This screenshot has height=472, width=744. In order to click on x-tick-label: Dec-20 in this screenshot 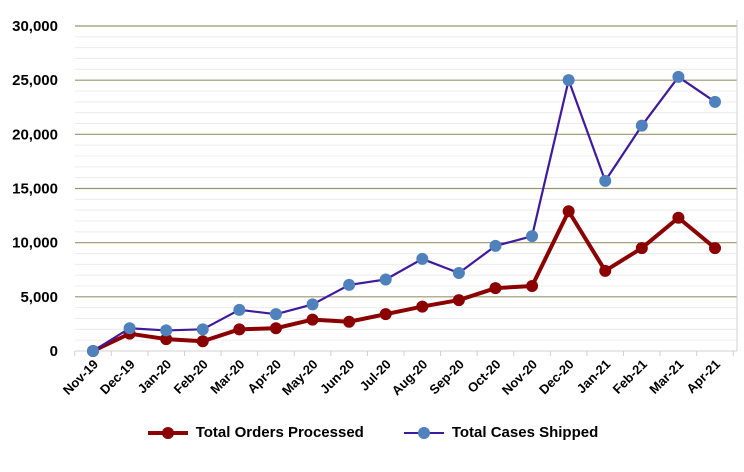, I will do `click(556, 377)`.